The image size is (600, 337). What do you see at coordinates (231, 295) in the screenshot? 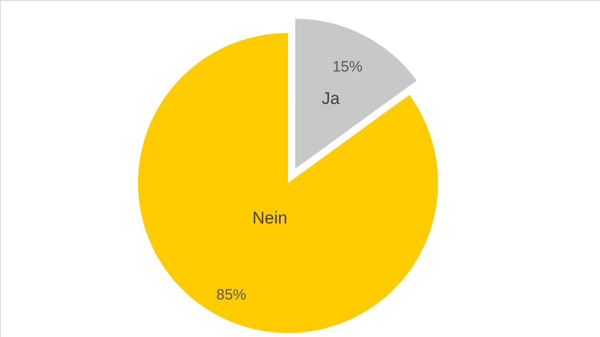
I see `data-label: 85%` at bounding box center [231, 295].